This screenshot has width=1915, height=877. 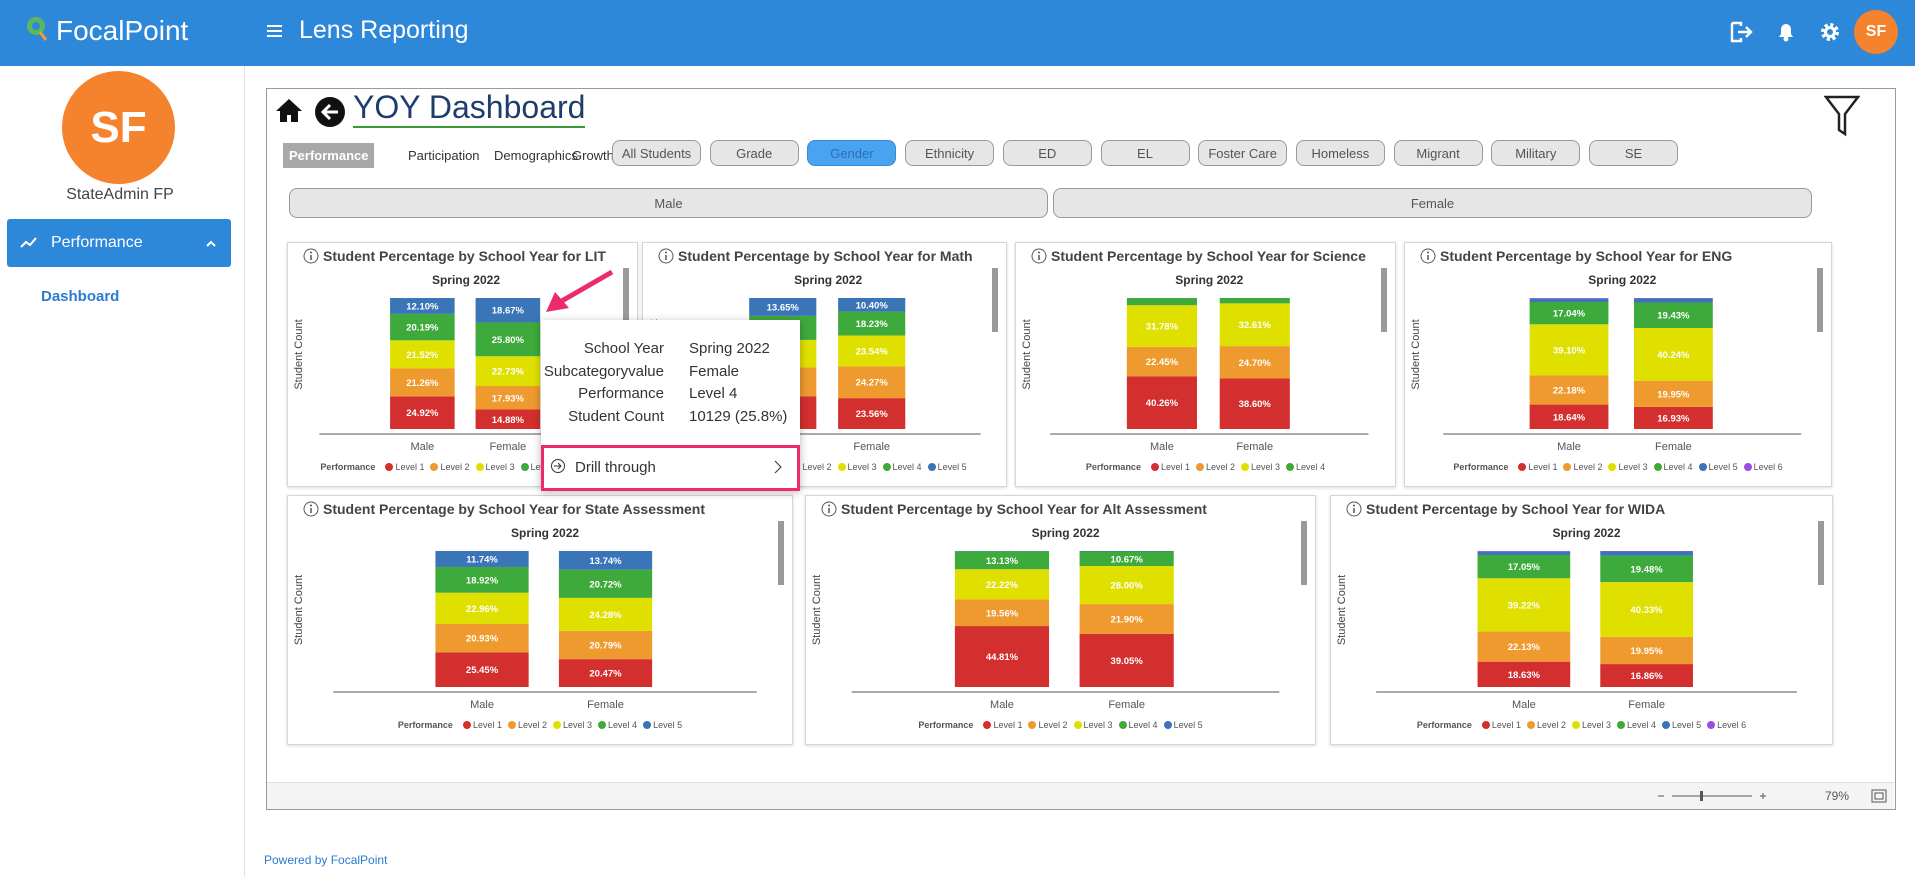 I want to click on x-tick-label: Female, so click(x=1673, y=447).